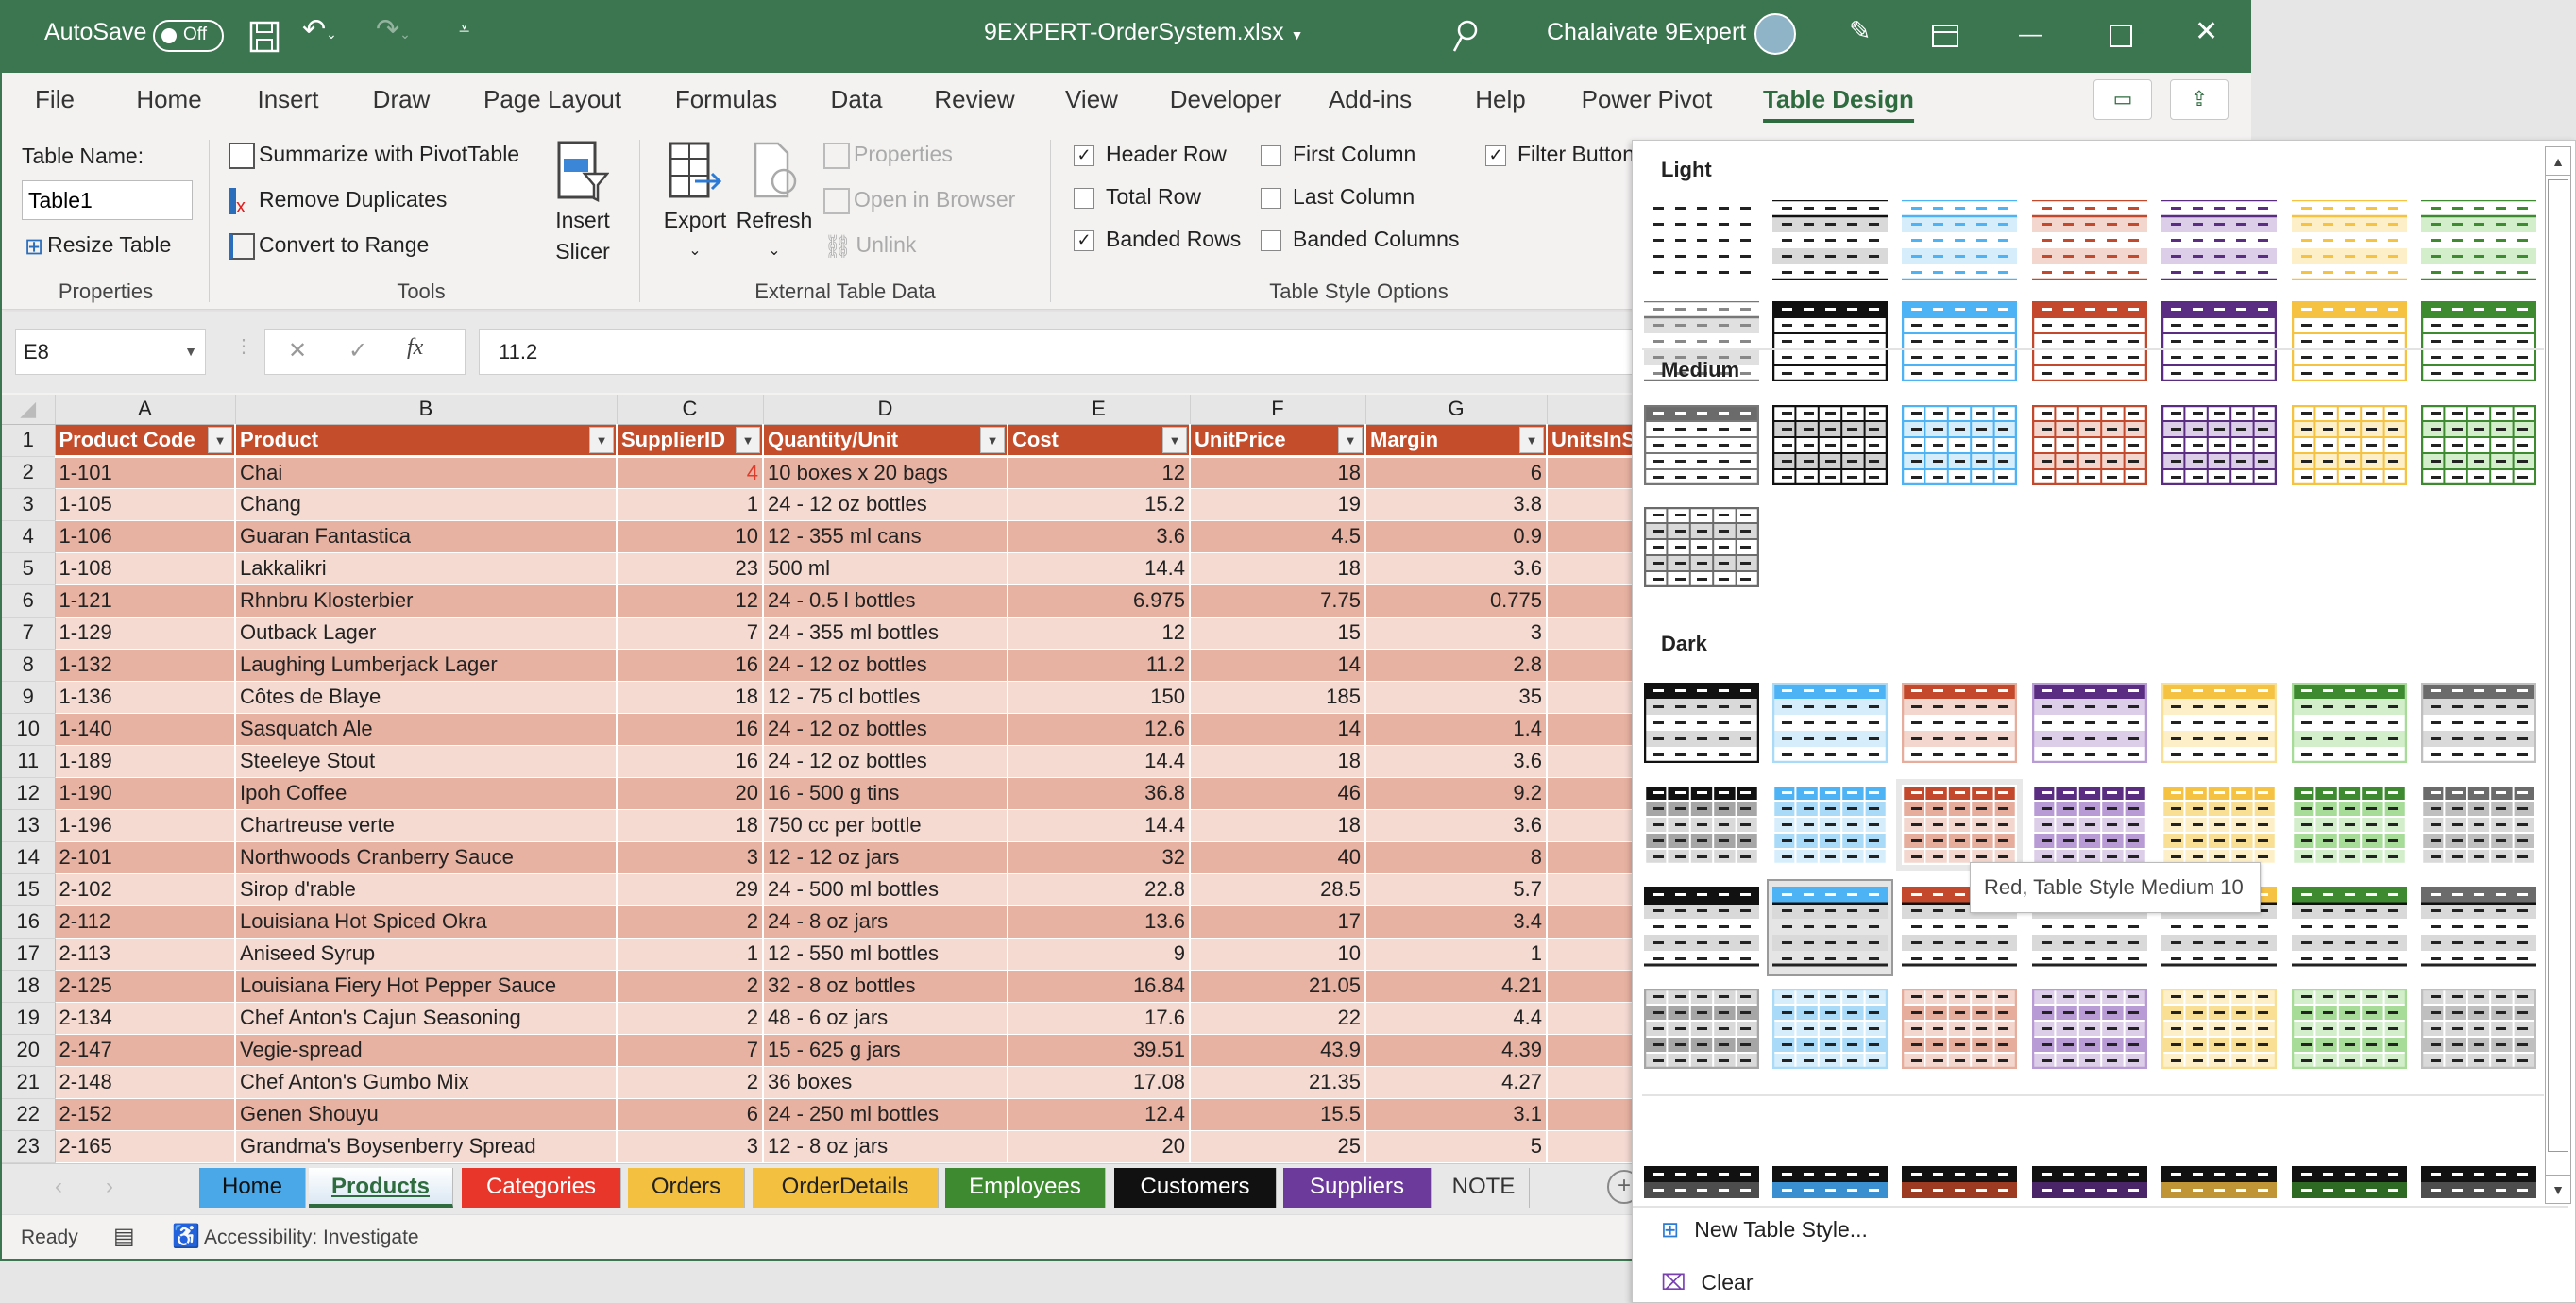 The width and height of the screenshot is (2576, 1303). What do you see at coordinates (1278, 825) in the screenshot?
I see `cell-f13: 18` at bounding box center [1278, 825].